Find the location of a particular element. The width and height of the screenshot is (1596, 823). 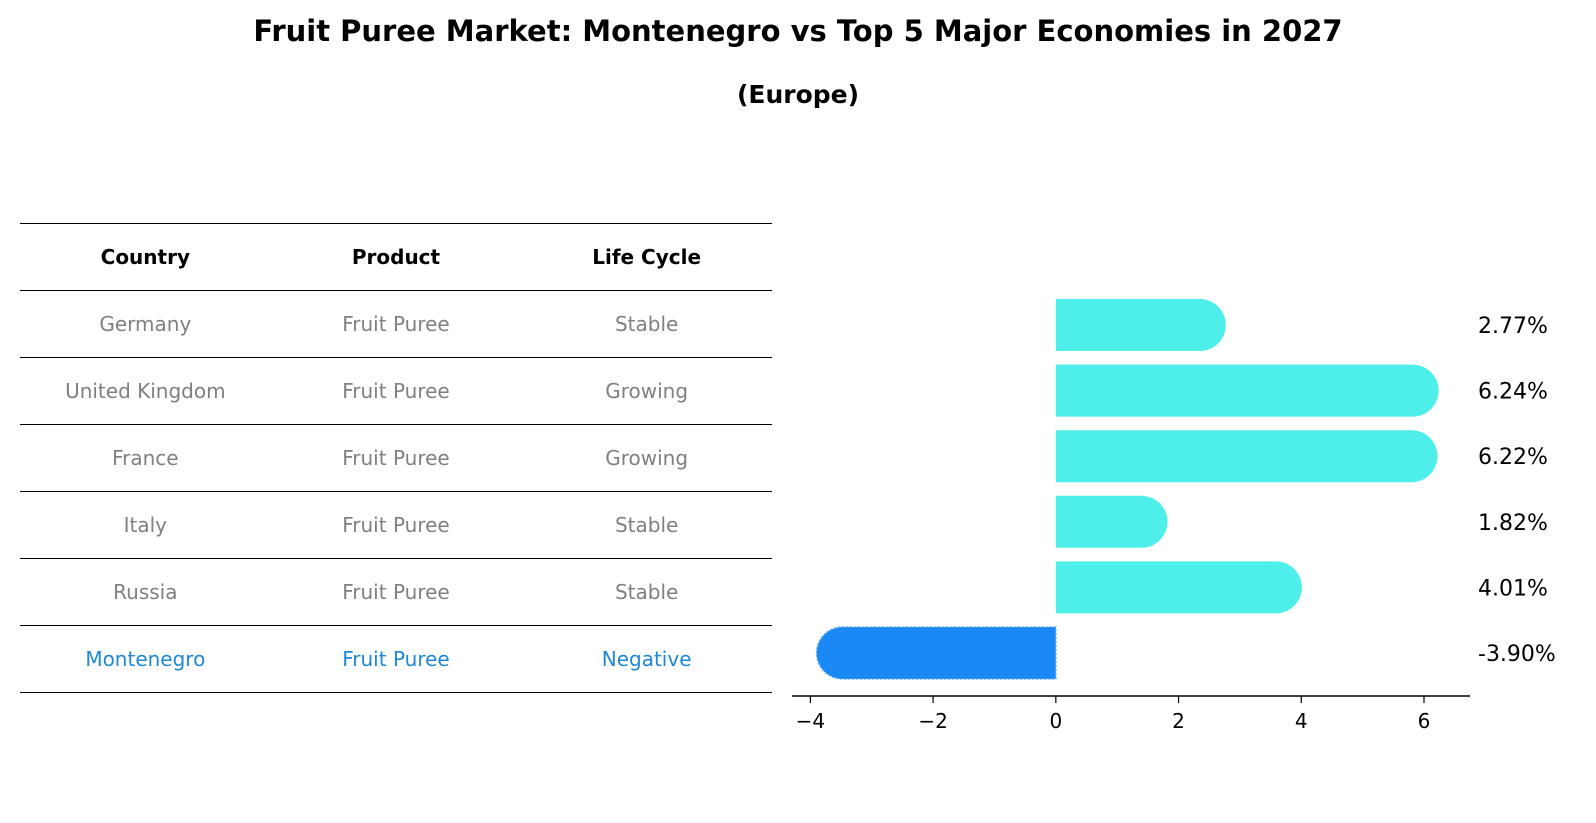

table-row: Russia Fruit Puree Stable is located at coordinates (396, 591).